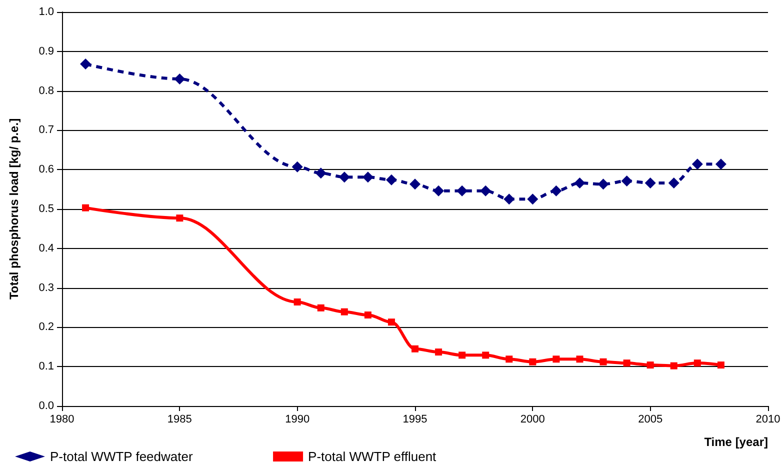 Image resolution: width=784 pixels, height=470 pixels. What do you see at coordinates (46, 170) in the screenshot?
I see `y-tick-label: 0.6` at bounding box center [46, 170].